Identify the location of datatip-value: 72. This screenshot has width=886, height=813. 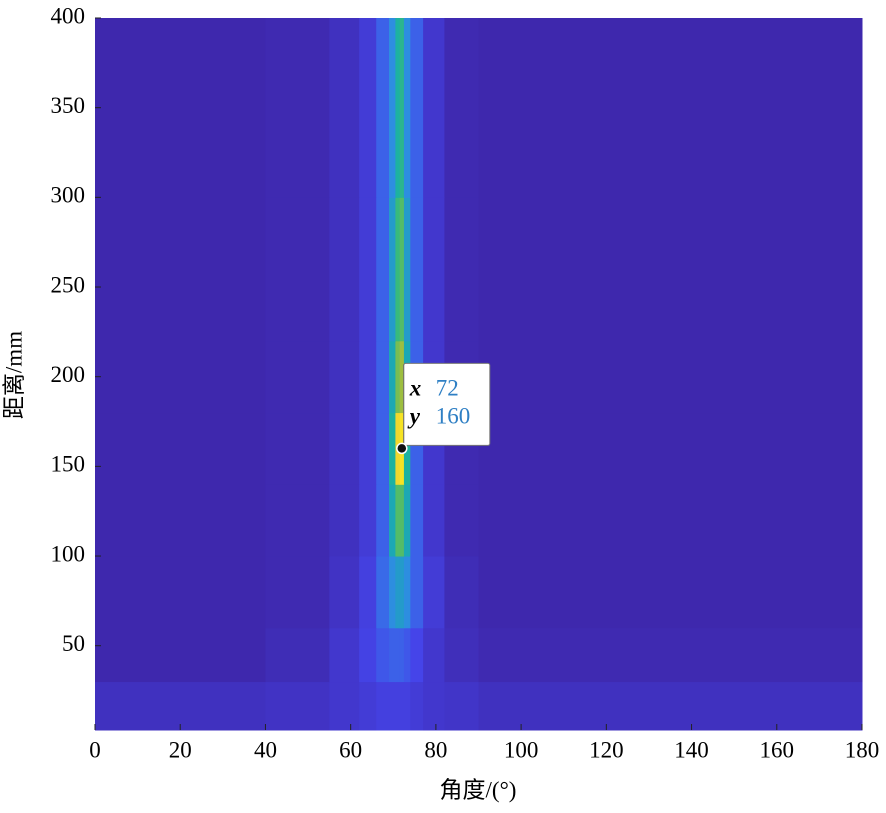
(447, 388).